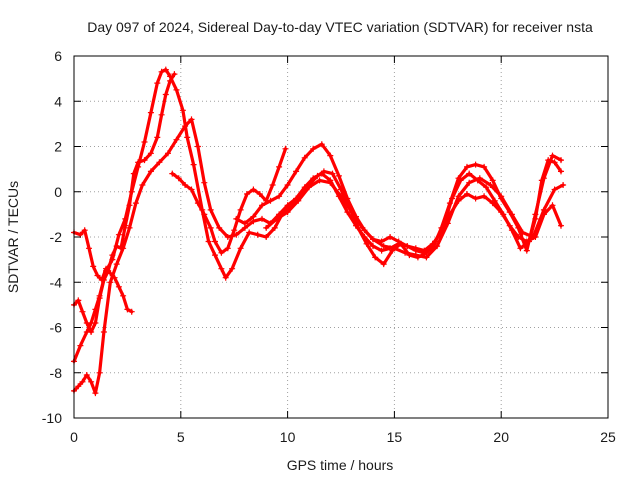 The height and width of the screenshot is (480, 640). What do you see at coordinates (395, 437) in the screenshot?
I see `x-tick-label: 15` at bounding box center [395, 437].